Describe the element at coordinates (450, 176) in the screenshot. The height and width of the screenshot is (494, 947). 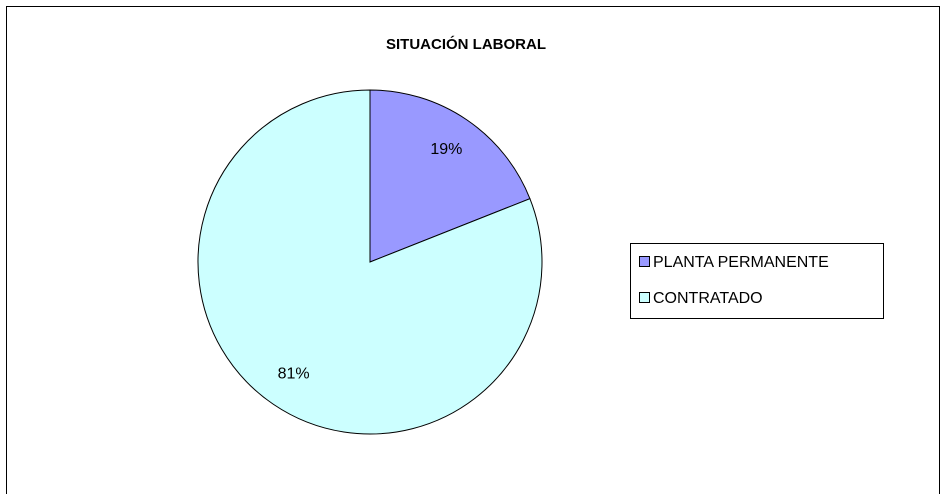
I see `pie-slice` at that location.